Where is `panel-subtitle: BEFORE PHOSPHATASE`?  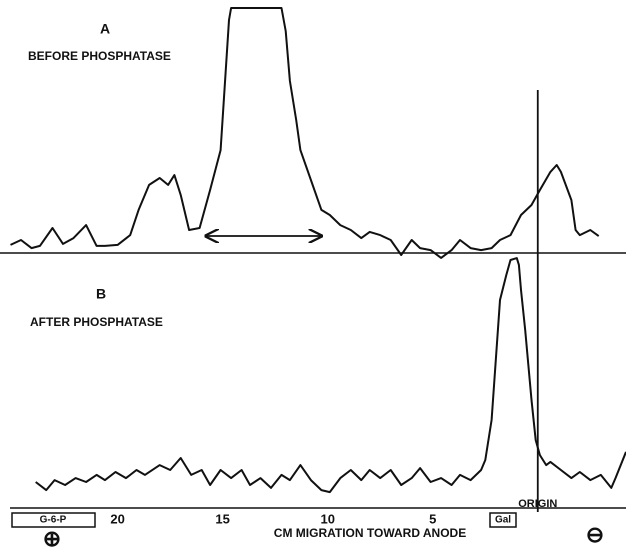
panel-subtitle: BEFORE PHOSPHATASE is located at coordinates (99, 56).